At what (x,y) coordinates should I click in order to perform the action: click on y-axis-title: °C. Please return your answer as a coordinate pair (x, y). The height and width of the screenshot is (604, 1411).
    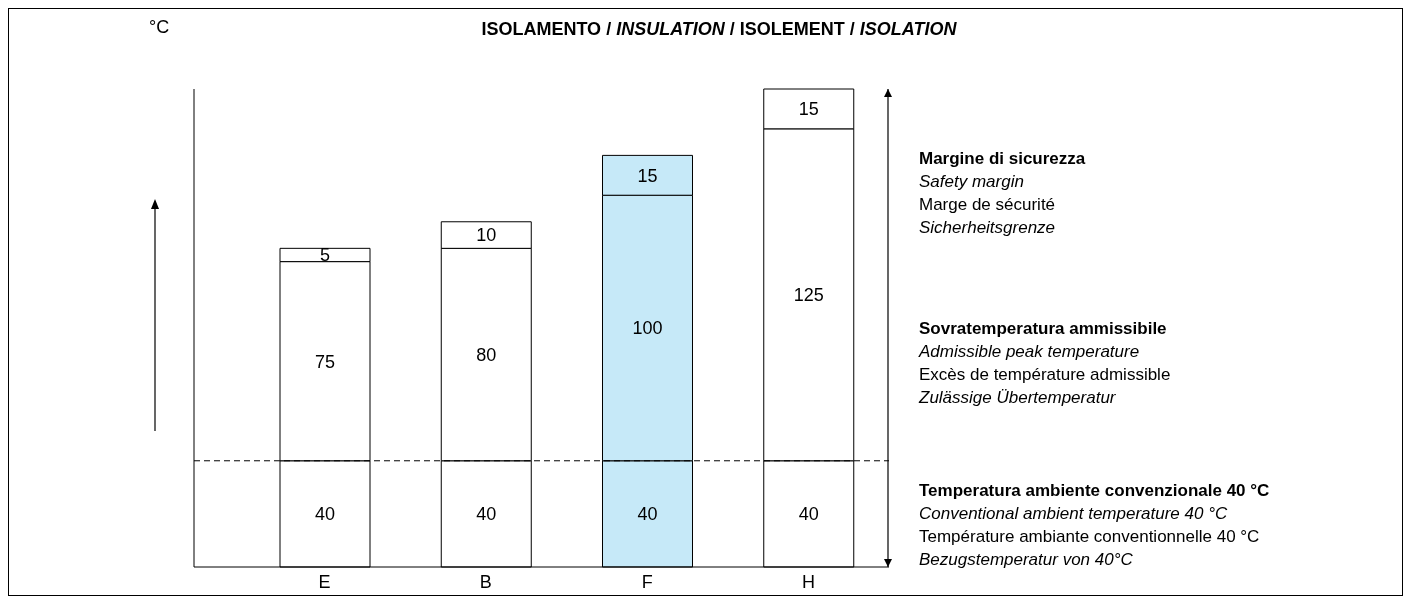
    Looking at the image, I should click on (159, 27).